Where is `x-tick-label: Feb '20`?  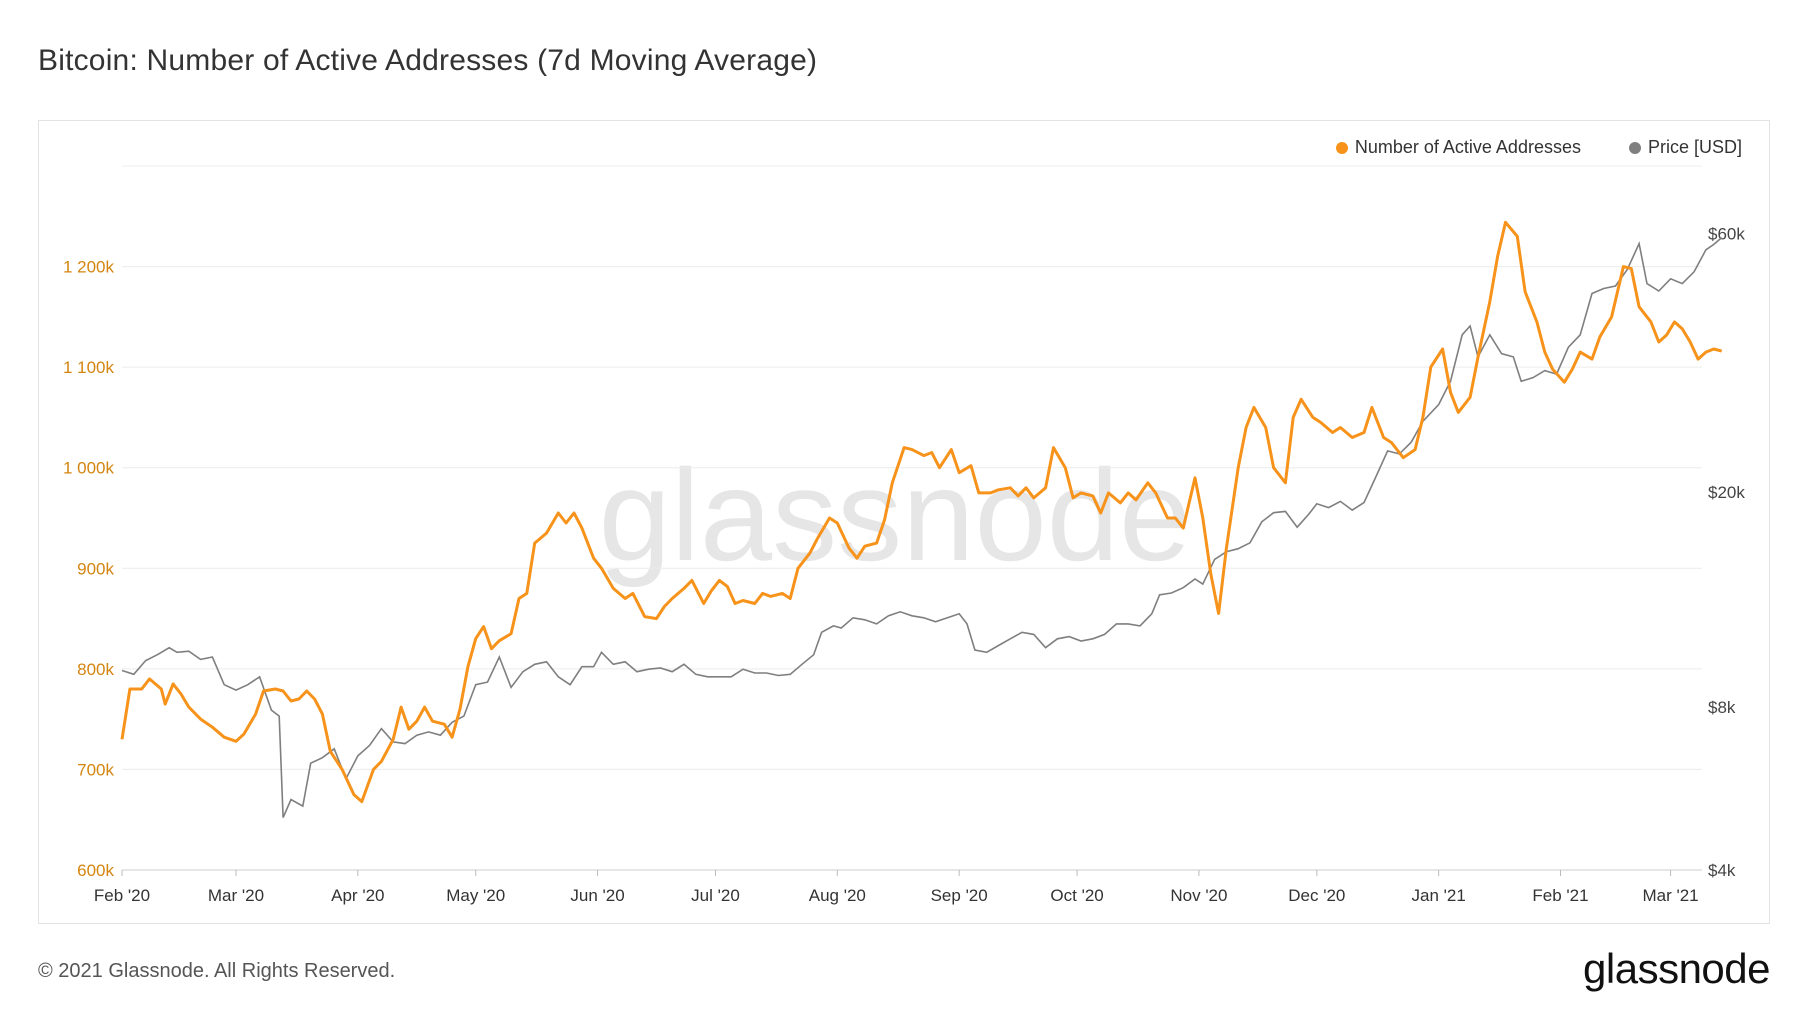 x-tick-label: Feb '20 is located at coordinates (122, 895).